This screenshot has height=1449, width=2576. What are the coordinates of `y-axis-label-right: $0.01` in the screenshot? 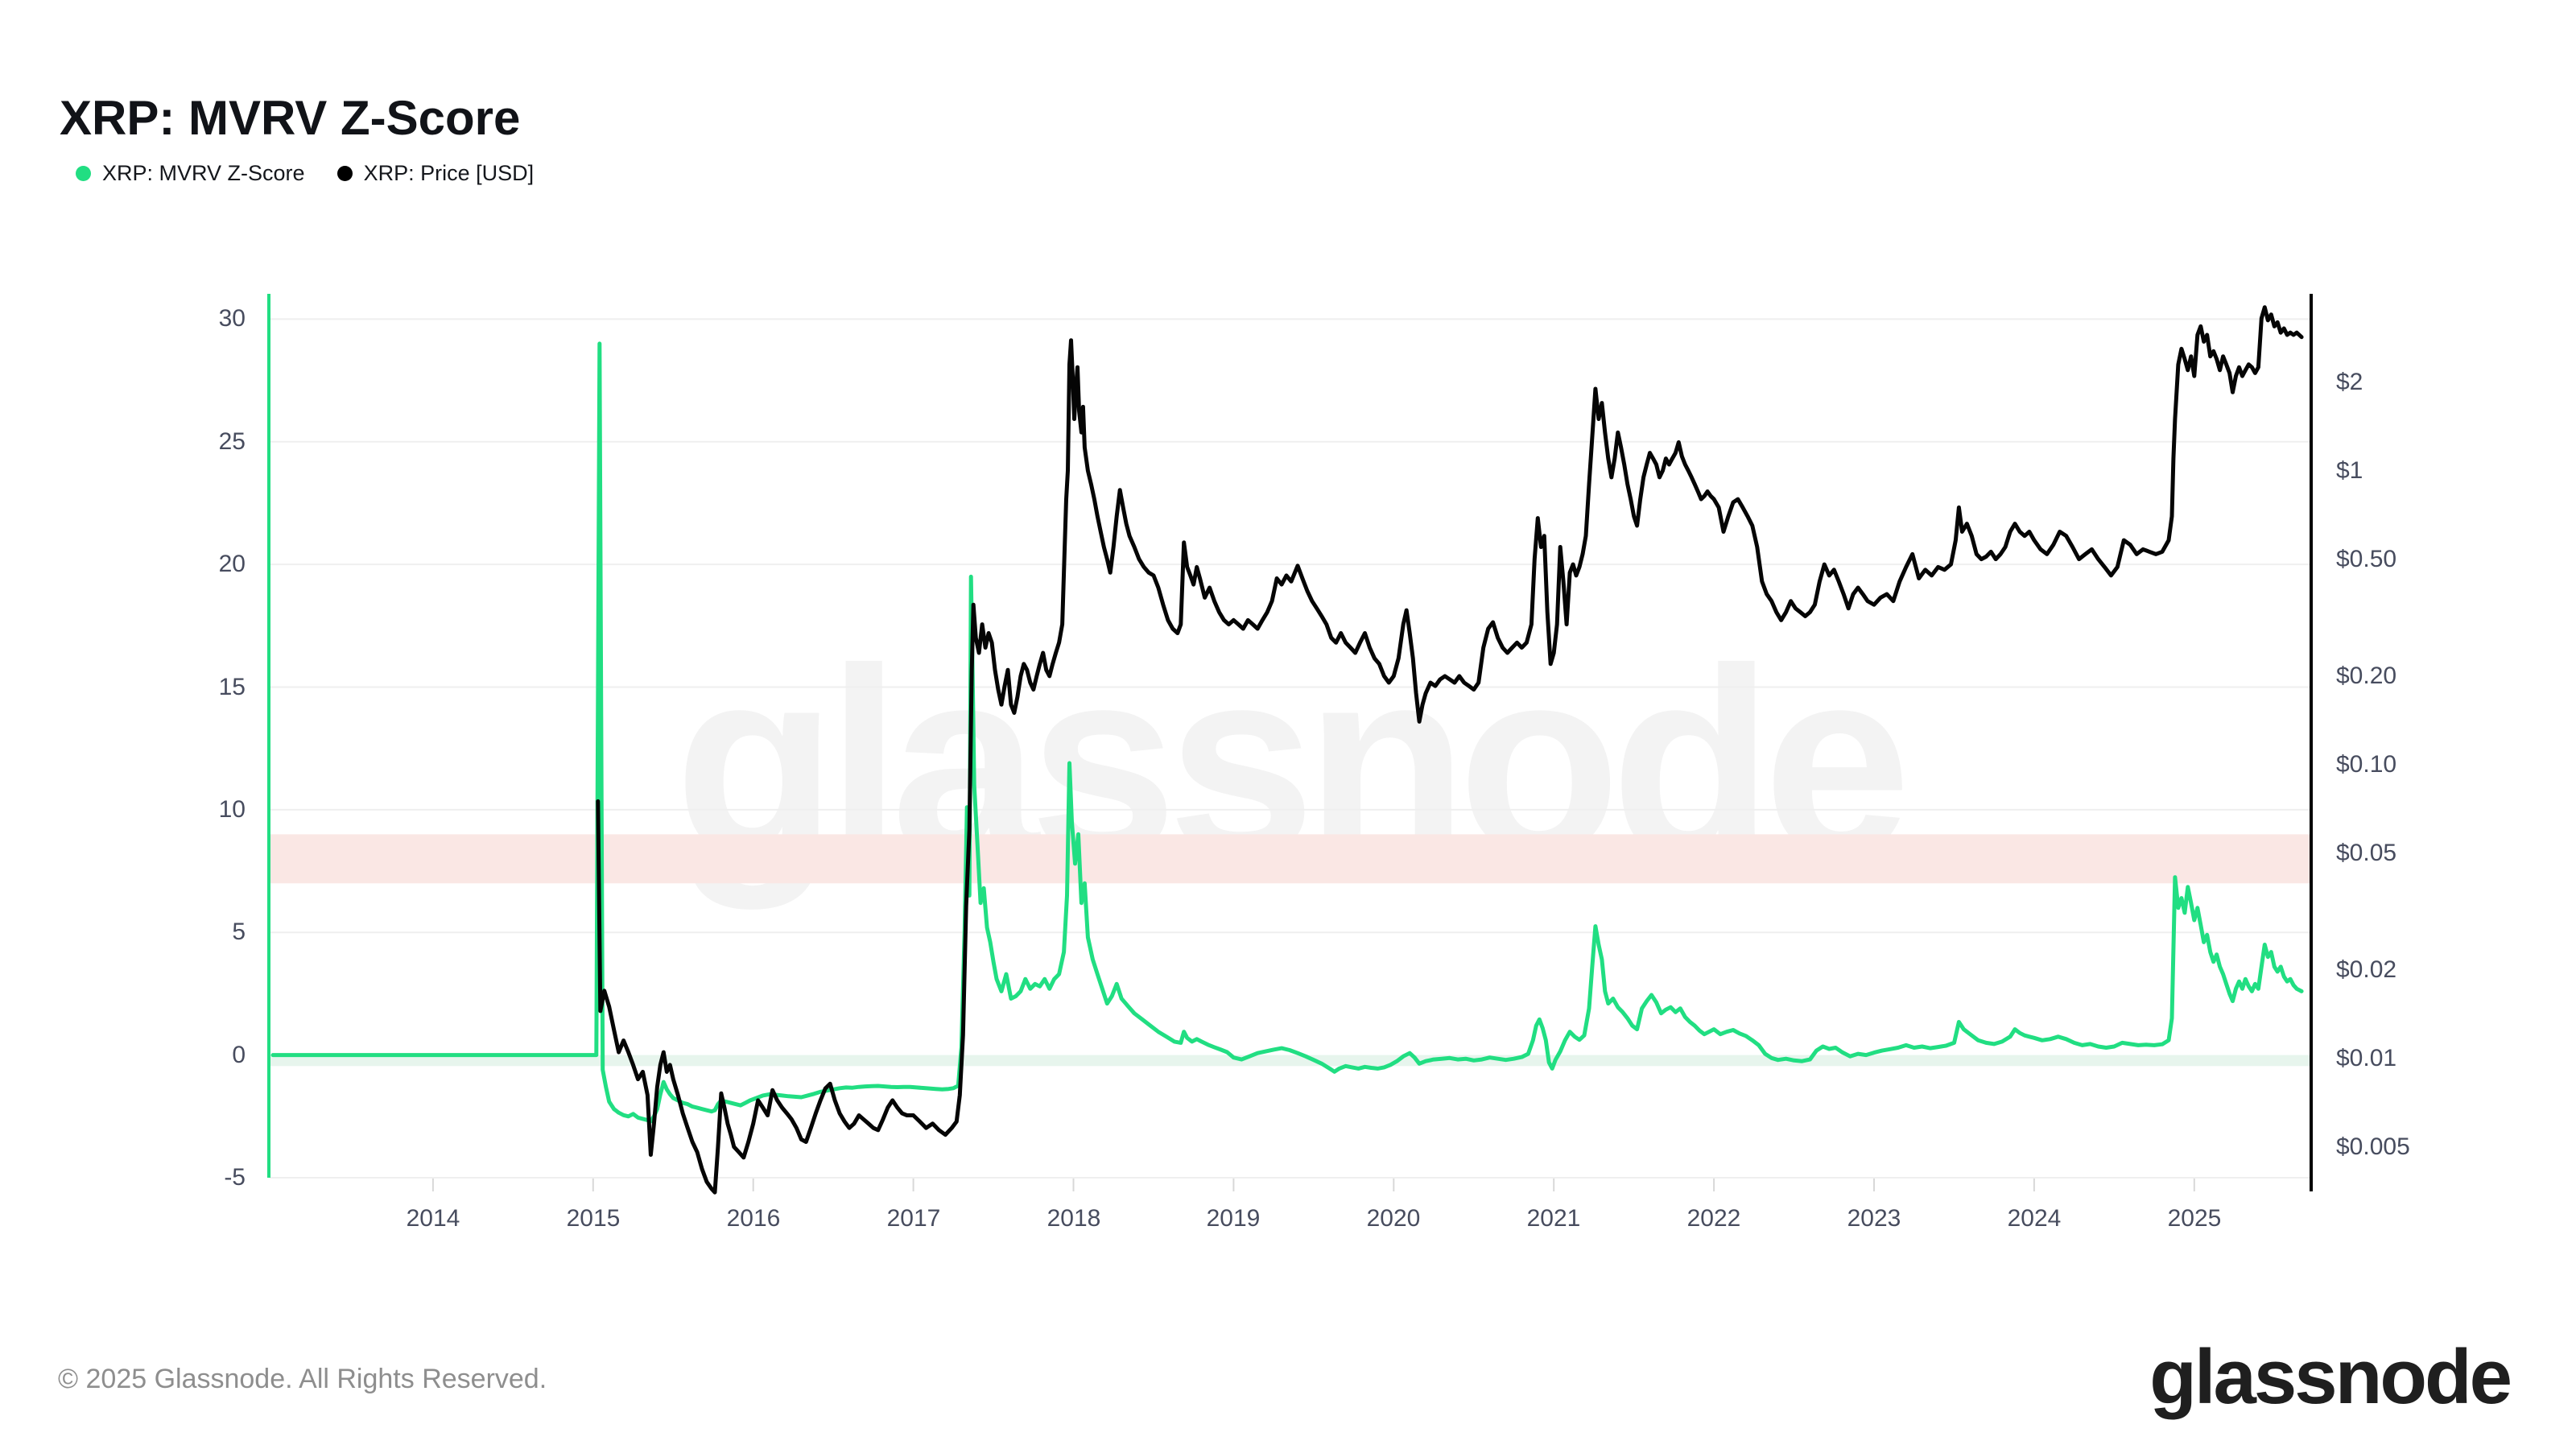 It's located at (2366, 1058).